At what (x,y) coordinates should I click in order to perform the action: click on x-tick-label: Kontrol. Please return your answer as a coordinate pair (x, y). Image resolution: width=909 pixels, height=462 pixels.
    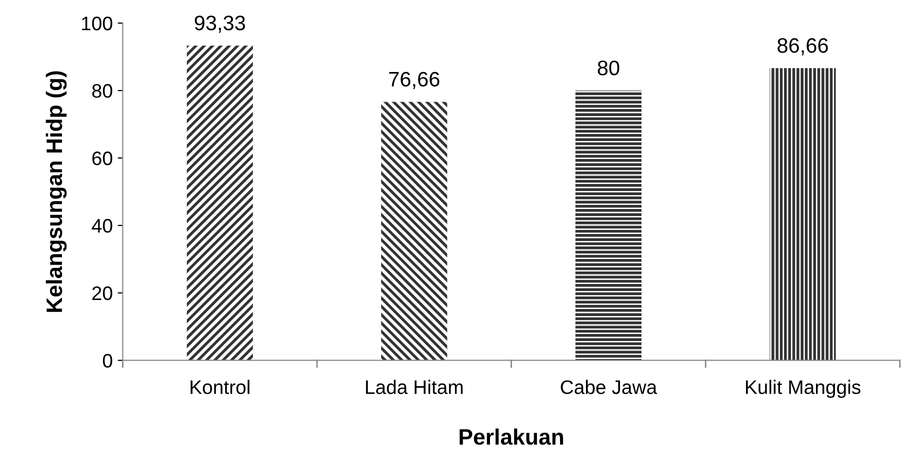
    Looking at the image, I should click on (220, 387).